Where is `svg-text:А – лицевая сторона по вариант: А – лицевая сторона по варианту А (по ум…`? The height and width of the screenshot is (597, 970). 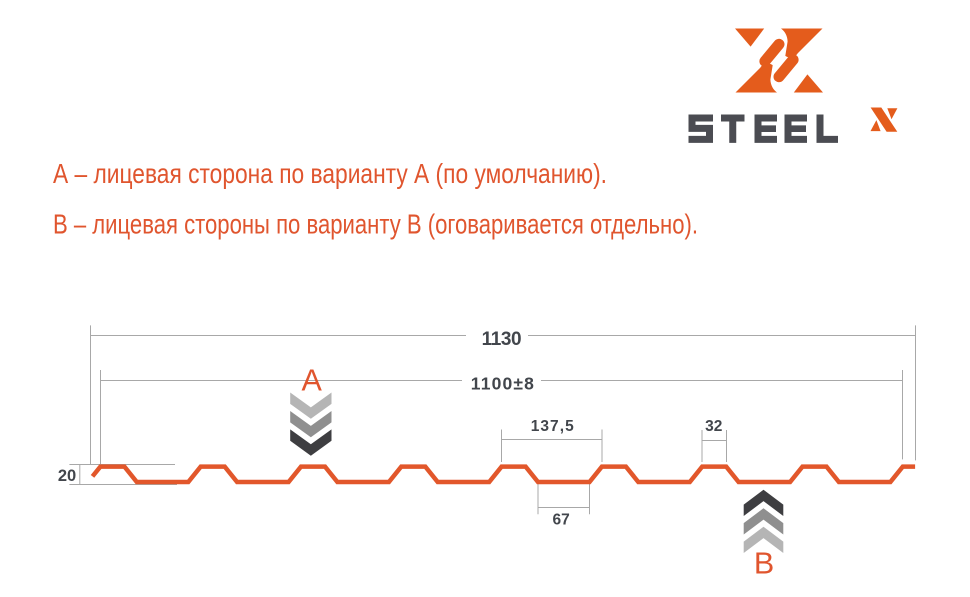
svg-text:А – лицевая сторона по вариант: А – лицевая сторона по варианту А (по ум… is located at coordinates (330, 173).